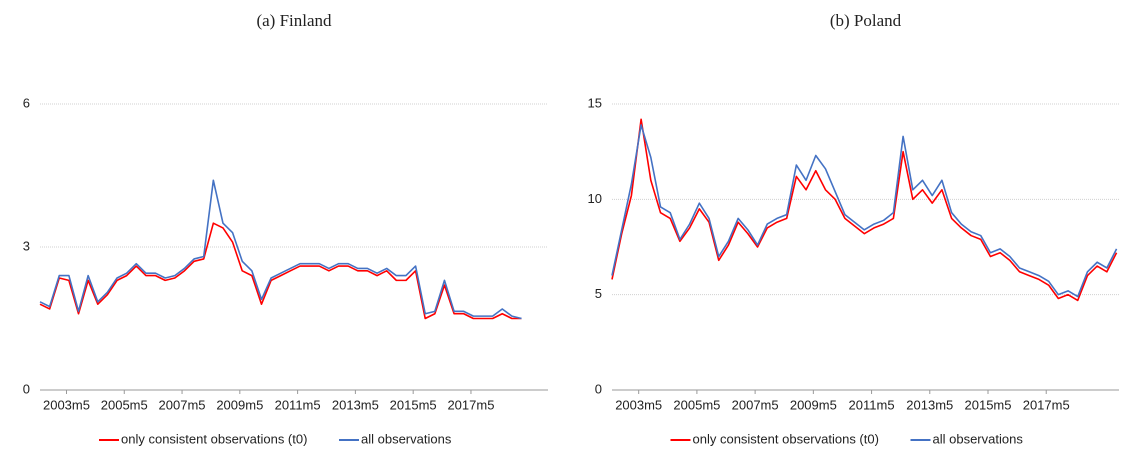 The height and width of the screenshot is (454, 1121). What do you see at coordinates (598, 293) in the screenshot?
I see `y-tick-label: 5` at bounding box center [598, 293].